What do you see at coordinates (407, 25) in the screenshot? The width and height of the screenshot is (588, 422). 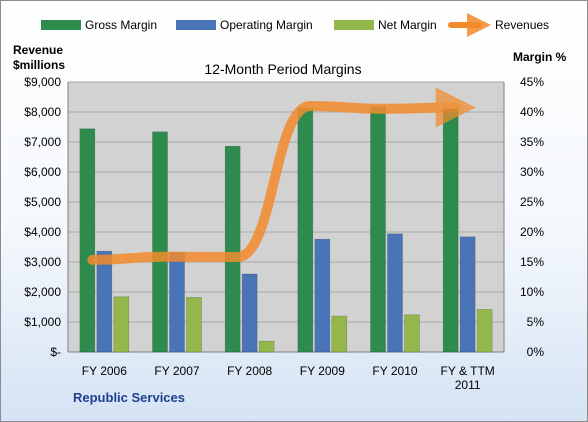 I see `legend-label: Net Margin` at bounding box center [407, 25].